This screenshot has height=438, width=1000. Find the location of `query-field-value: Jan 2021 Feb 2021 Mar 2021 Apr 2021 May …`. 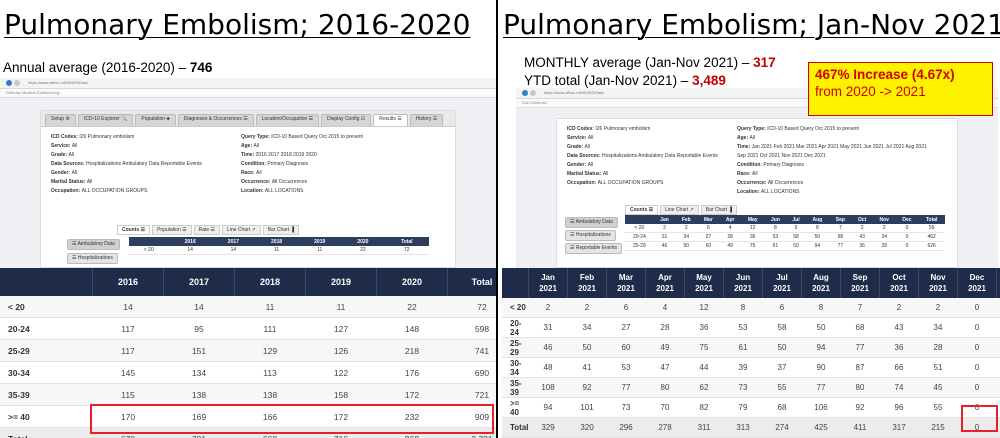

query-field-value: Jan 2021 Feb 2021 Mar 2021 Apr 2021 May … is located at coordinates (839, 147).